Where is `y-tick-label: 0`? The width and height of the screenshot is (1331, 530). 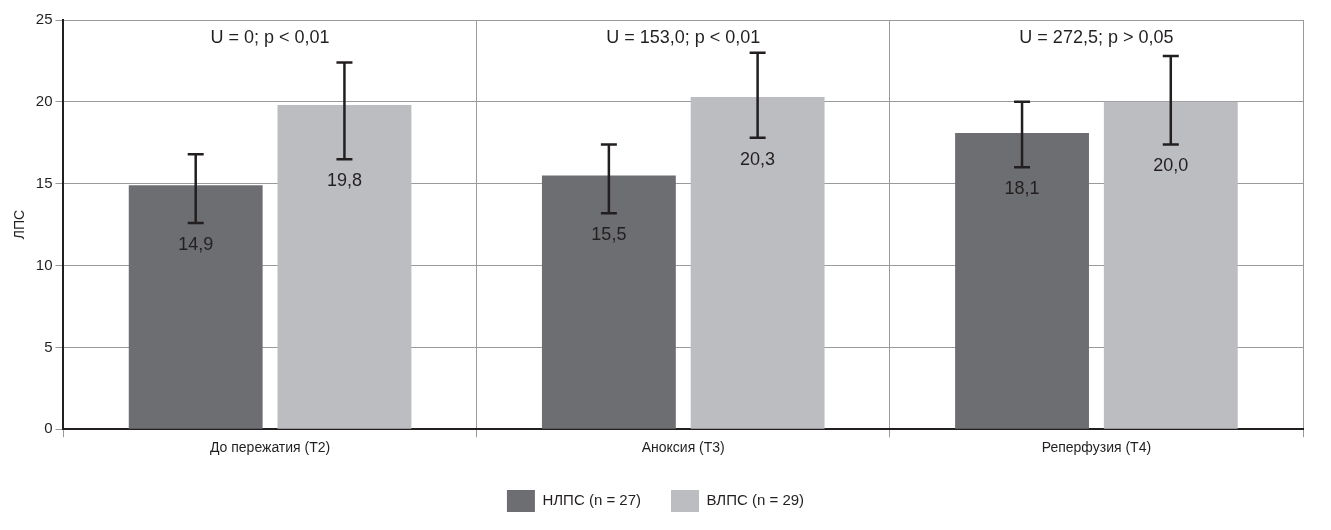
y-tick-label: 0 is located at coordinates (48, 428).